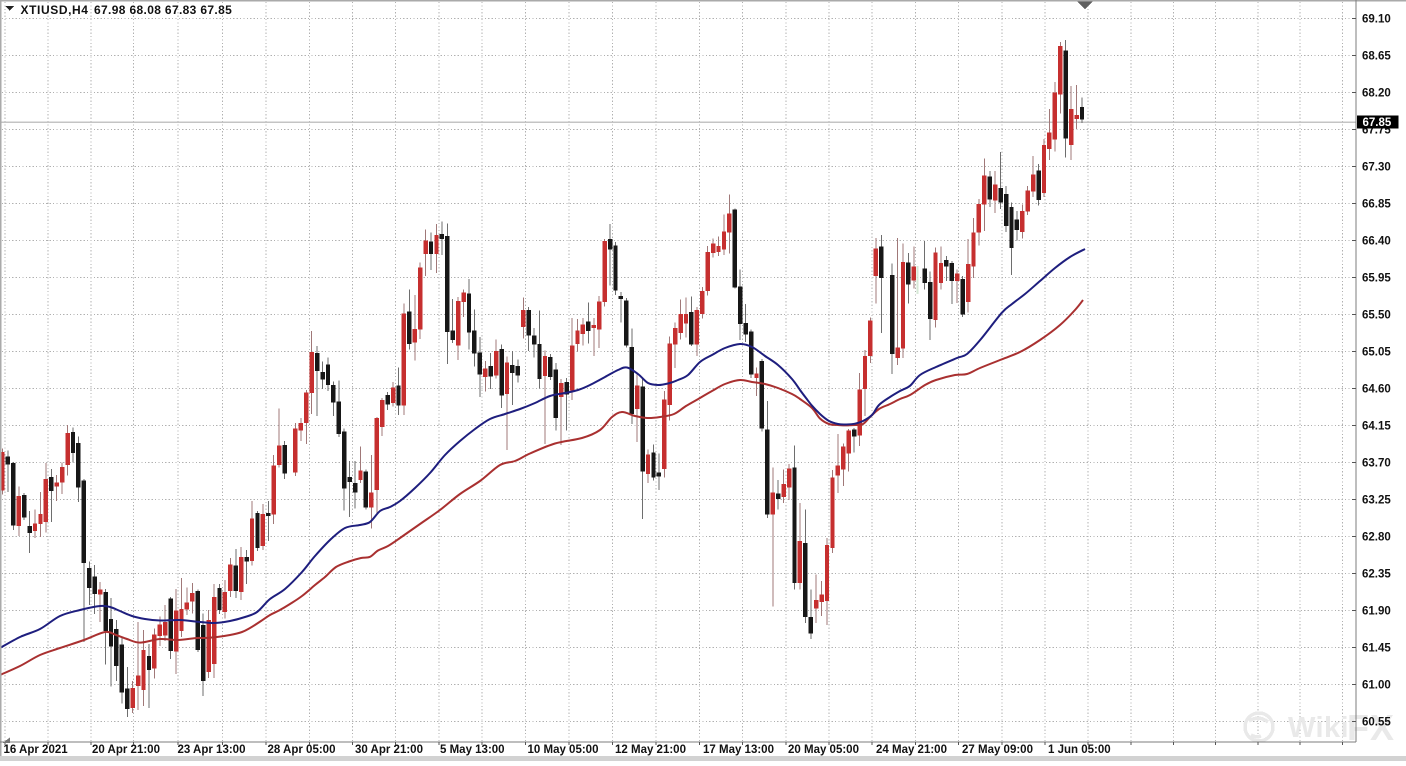  I want to click on svg-text: 66.40, so click(1376, 242).